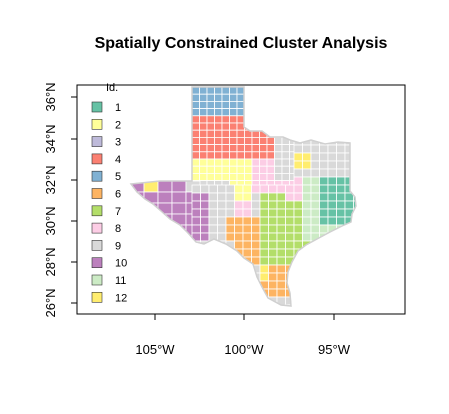 Image resolution: width=449 pixels, height=414 pixels. What do you see at coordinates (118, 143) in the screenshot?
I see `legend-label-3: 3` at bounding box center [118, 143].